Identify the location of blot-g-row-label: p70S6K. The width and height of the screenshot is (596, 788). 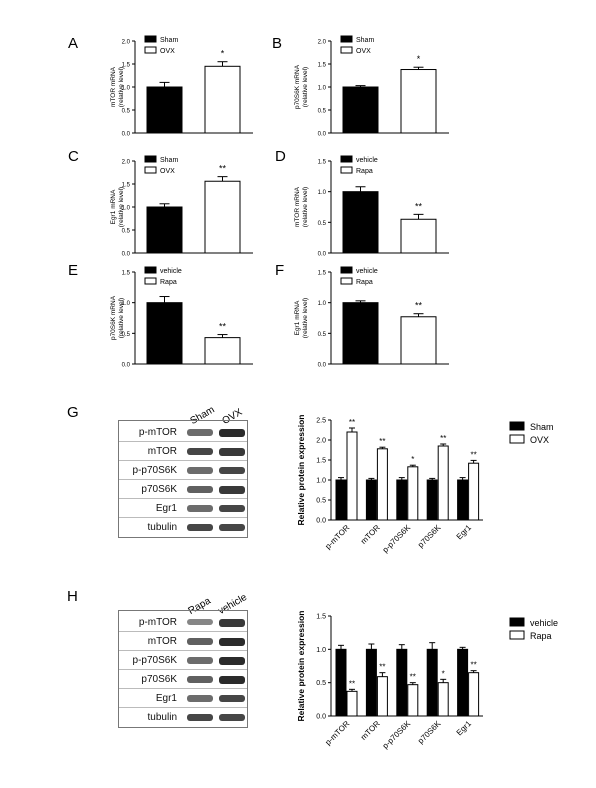
(159, 489).